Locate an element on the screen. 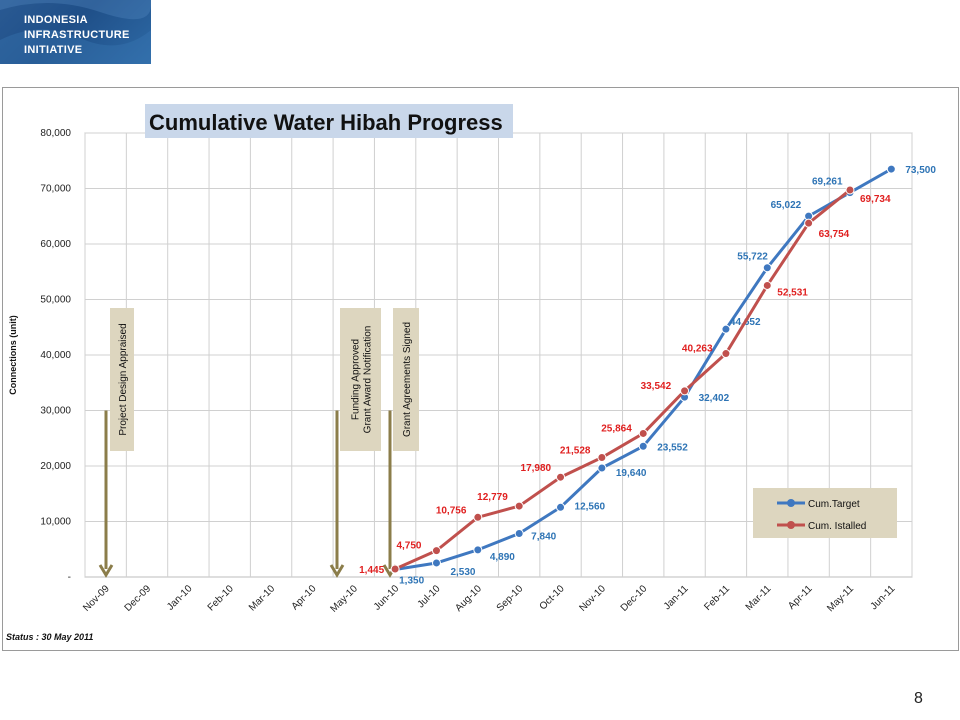  x-tick-label: May-10 is located at coordinates (345, 599).